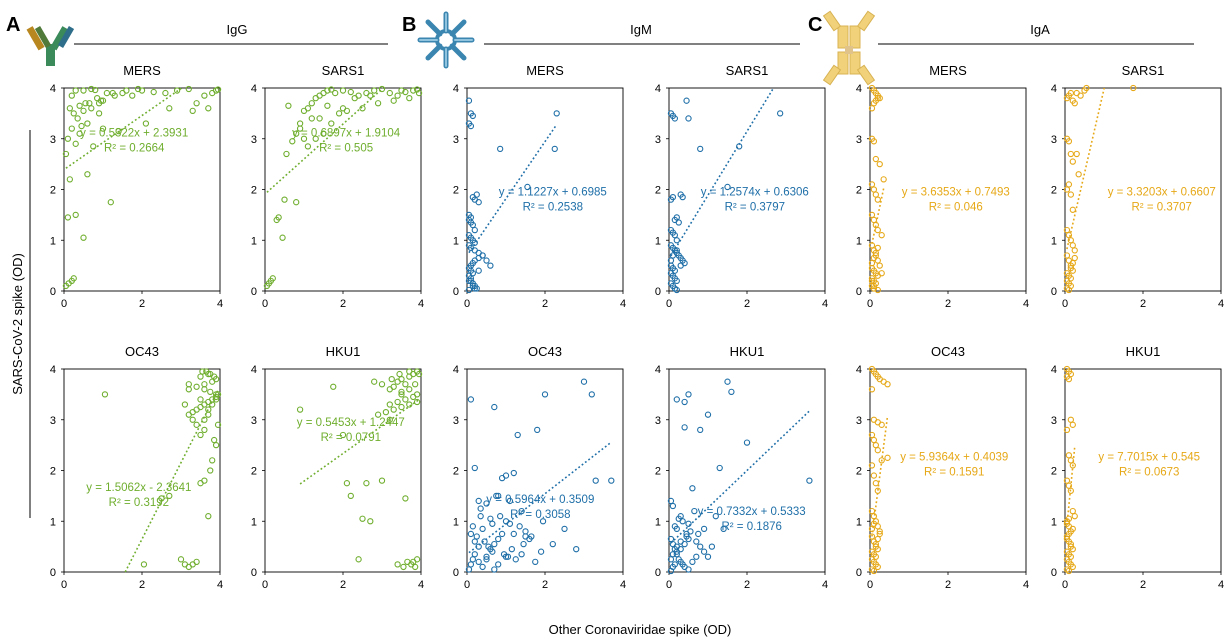 Image resolution: width=1225 pixels, height=640 pixels. What do you see at coordinates (134, 134) in the screenshot?
I see `trend-equation: y = 0.5322x + 2.3931` at bounding box center [134, 134].